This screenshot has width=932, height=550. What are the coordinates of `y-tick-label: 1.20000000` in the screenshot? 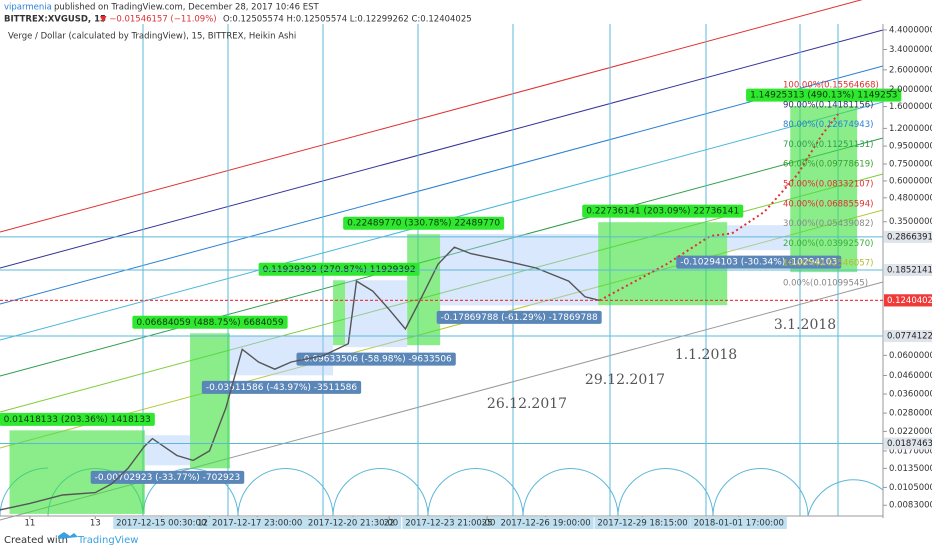 It's located at (910, 129).